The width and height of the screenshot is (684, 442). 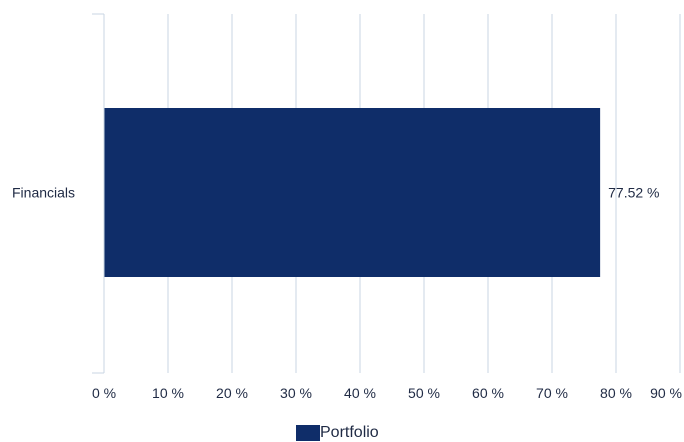 What do you see at coordinates (349, 432) in the screenshot?
I see `legend-label-portfolio: Portfolio` at bounding box center [349, 432].